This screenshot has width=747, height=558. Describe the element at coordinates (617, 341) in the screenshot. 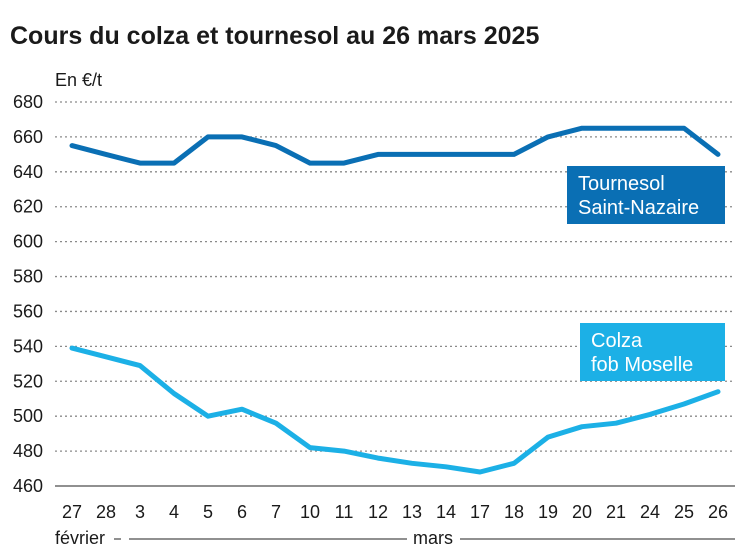

I see `series-label-text: Colza` at that location.